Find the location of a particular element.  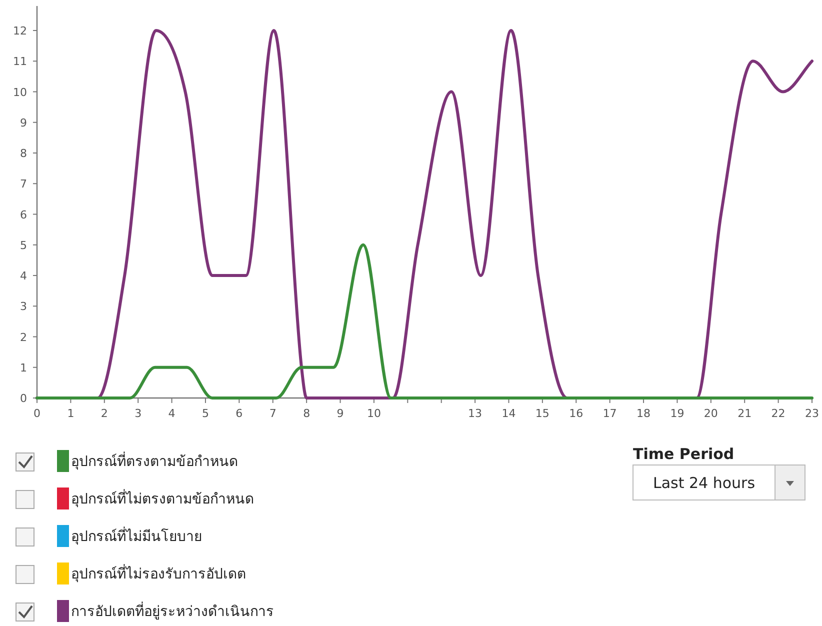

x-tick-label: 22 is located at coordinates (778, 413).